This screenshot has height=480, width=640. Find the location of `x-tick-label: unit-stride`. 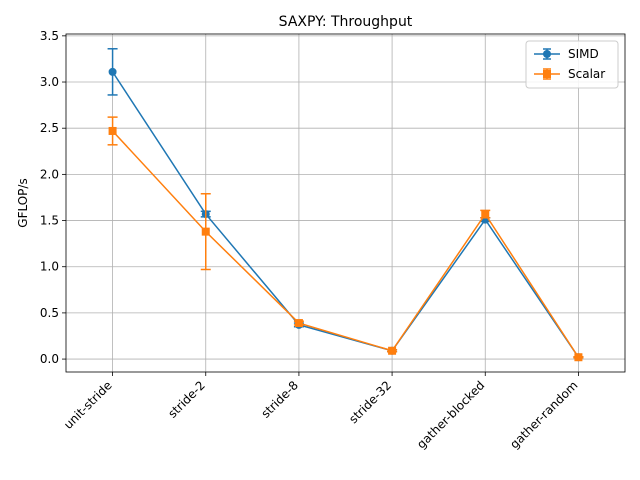

x-tick-label: unit-stride is located at coordinates (88, 405).